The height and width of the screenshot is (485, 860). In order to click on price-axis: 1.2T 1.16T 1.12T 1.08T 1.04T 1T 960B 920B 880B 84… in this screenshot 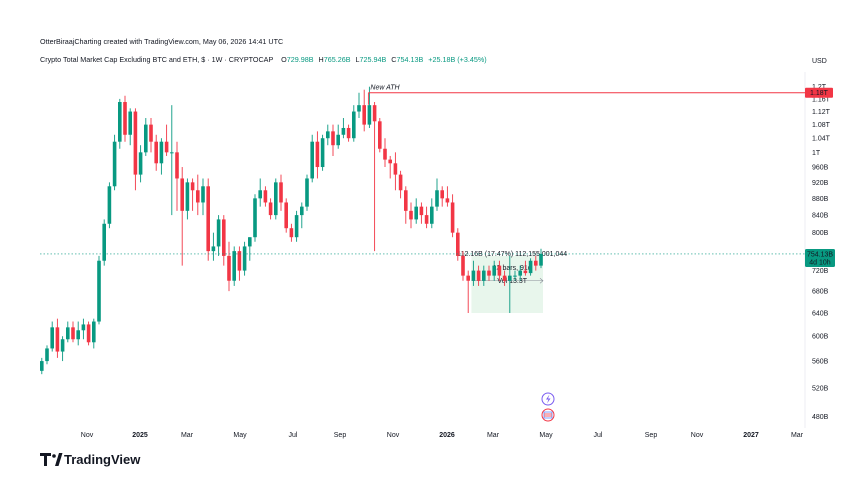, I will do `click(821, 252)`.